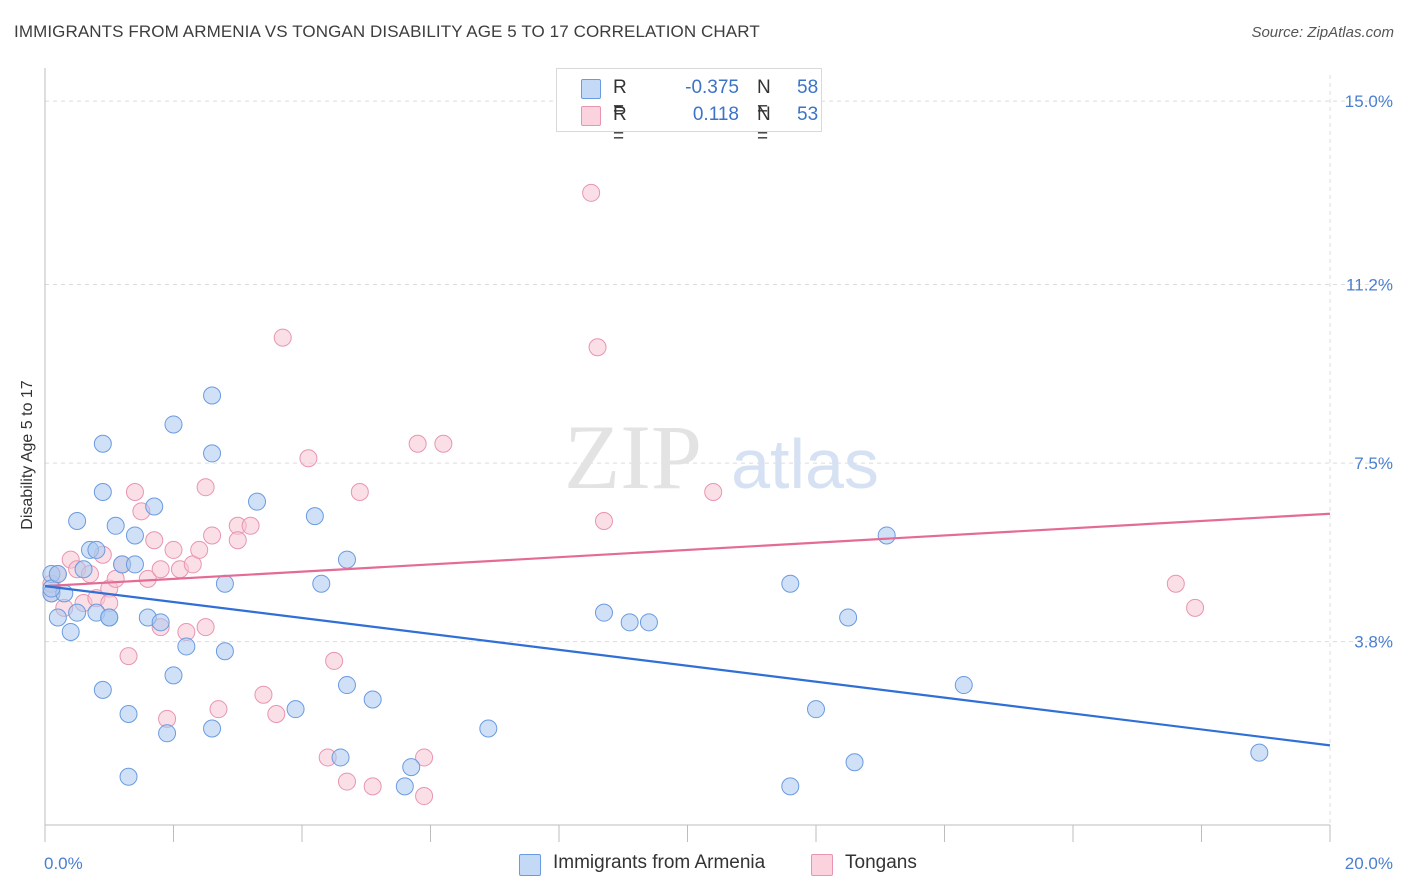 Image resolution: width=1406 pixels, height=892 pixels. What do you see at coordinates (1369, 285) in the screenshot?
I see `y-tick-label: 11.2%` at bounding box center [1369, 285].